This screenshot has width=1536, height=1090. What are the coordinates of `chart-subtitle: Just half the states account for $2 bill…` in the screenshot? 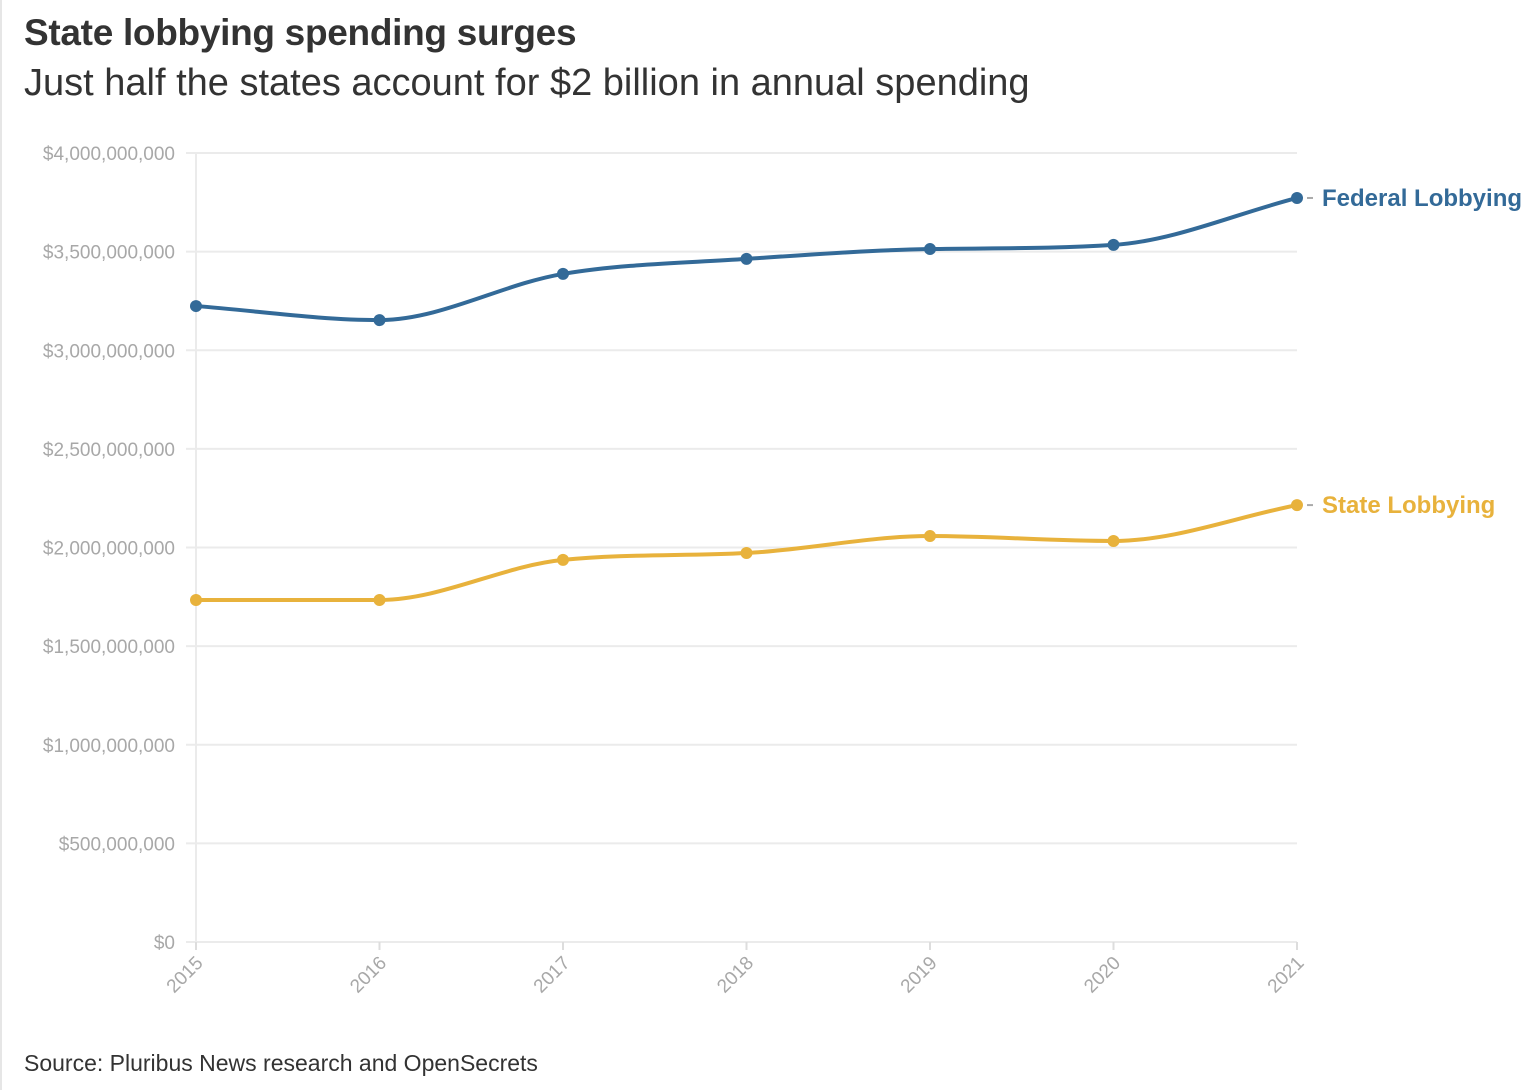 It's located at (527, 83).